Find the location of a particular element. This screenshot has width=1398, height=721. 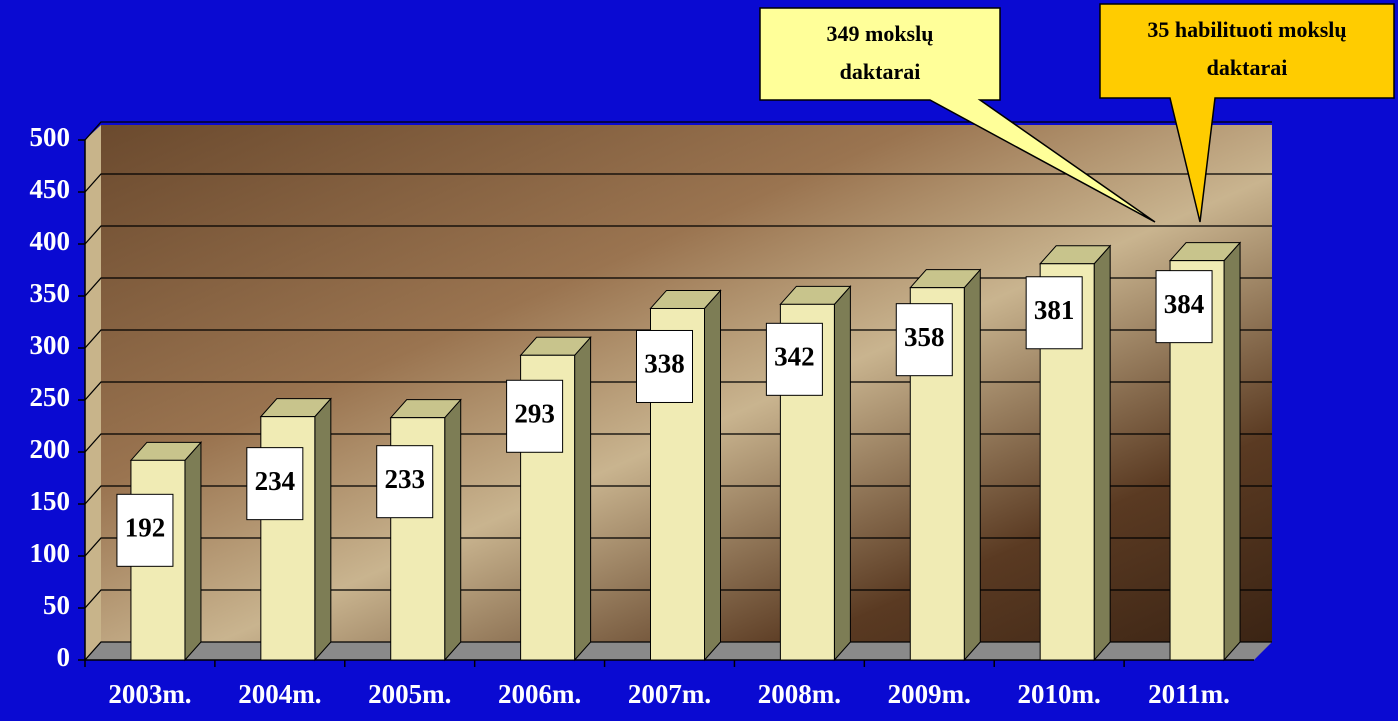

callout-text: 349 mokslų is located at coordinates (880, 33).